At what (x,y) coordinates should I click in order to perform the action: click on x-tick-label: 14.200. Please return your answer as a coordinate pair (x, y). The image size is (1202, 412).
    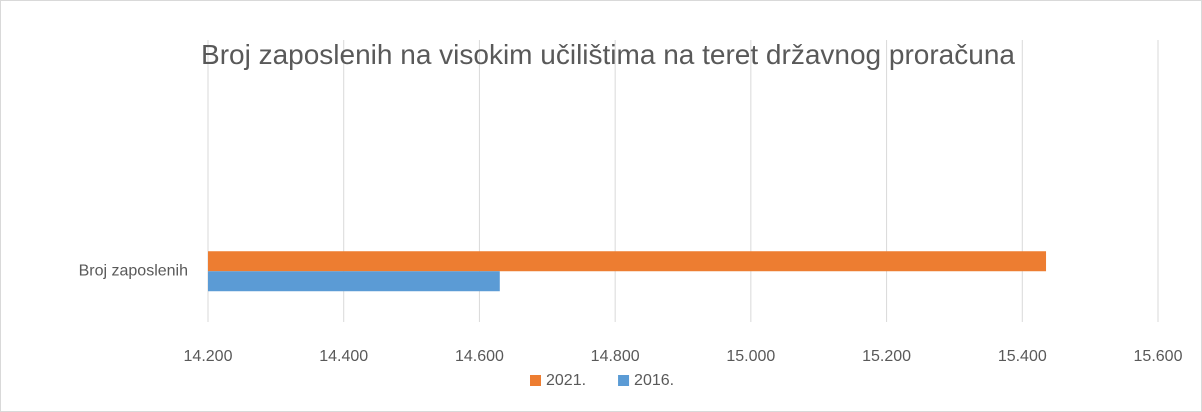
    Looking at the image, I should click on (208, 356).